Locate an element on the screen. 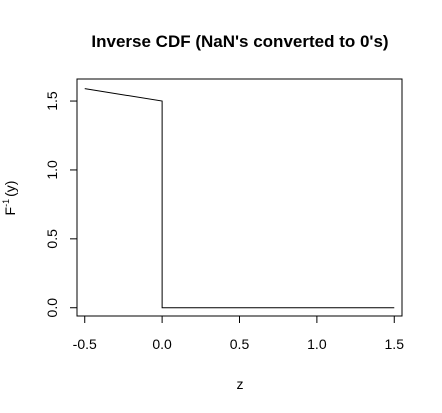  y-tick-label: 1.0 is located at coordinates (52, 170).